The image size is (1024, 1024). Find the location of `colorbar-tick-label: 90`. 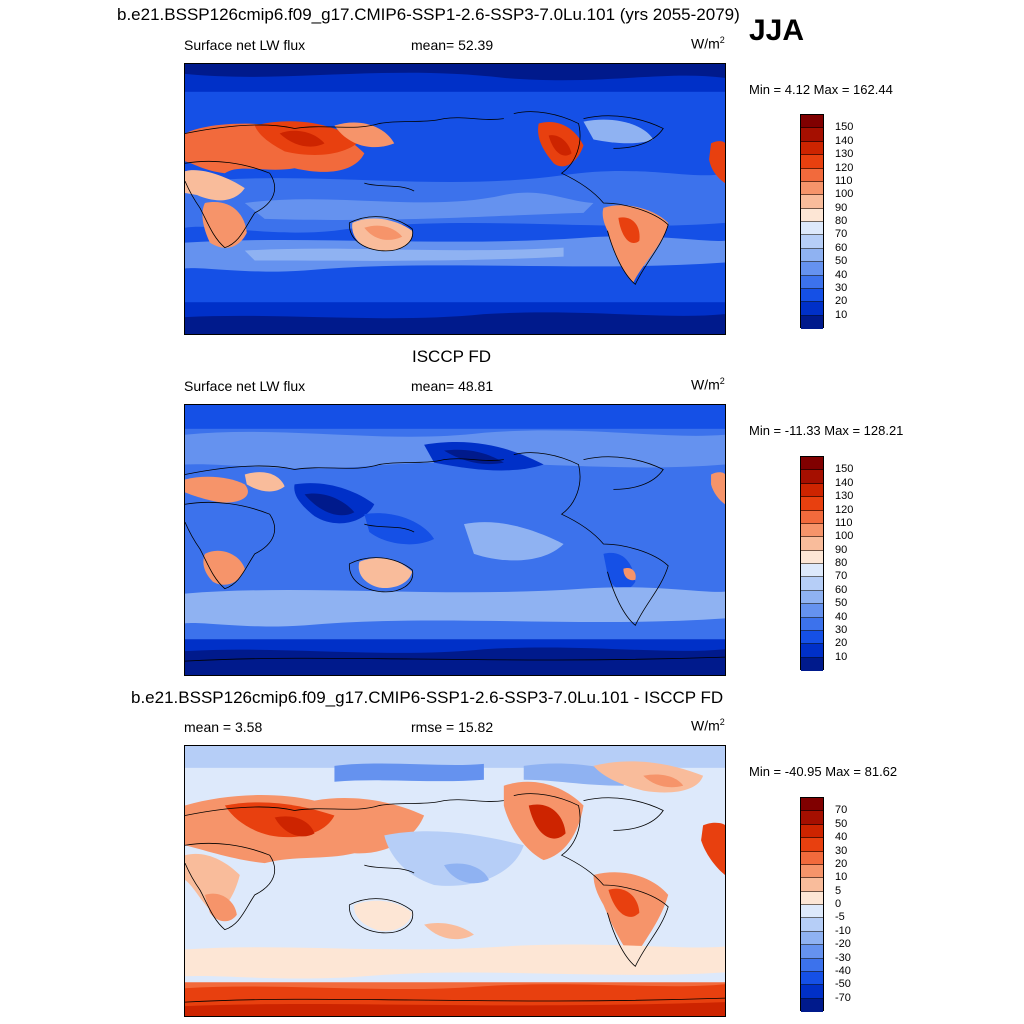

colorbar-tick-label: 90 is located at coordinates (841, 207).